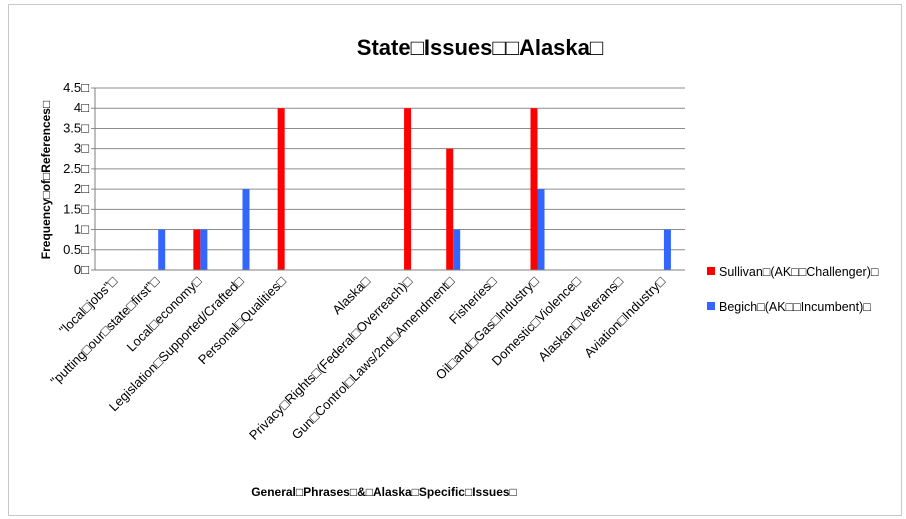 Image resolution: width=906 pixels, height=519 pixels. What do you see at coordinates (81, 269) in the screenshot?
I see `y-tick-label: 0□` at bounding box center [81, 269].